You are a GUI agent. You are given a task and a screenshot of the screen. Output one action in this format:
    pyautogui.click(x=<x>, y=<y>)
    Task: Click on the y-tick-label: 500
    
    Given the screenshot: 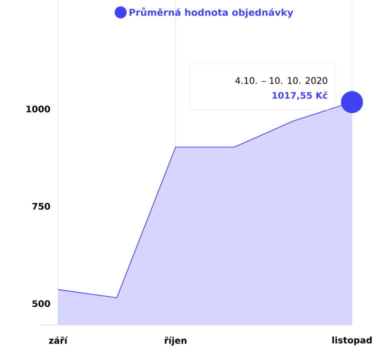 What is the action you would take?
    pyautogui.click(x=41, y=303)
    